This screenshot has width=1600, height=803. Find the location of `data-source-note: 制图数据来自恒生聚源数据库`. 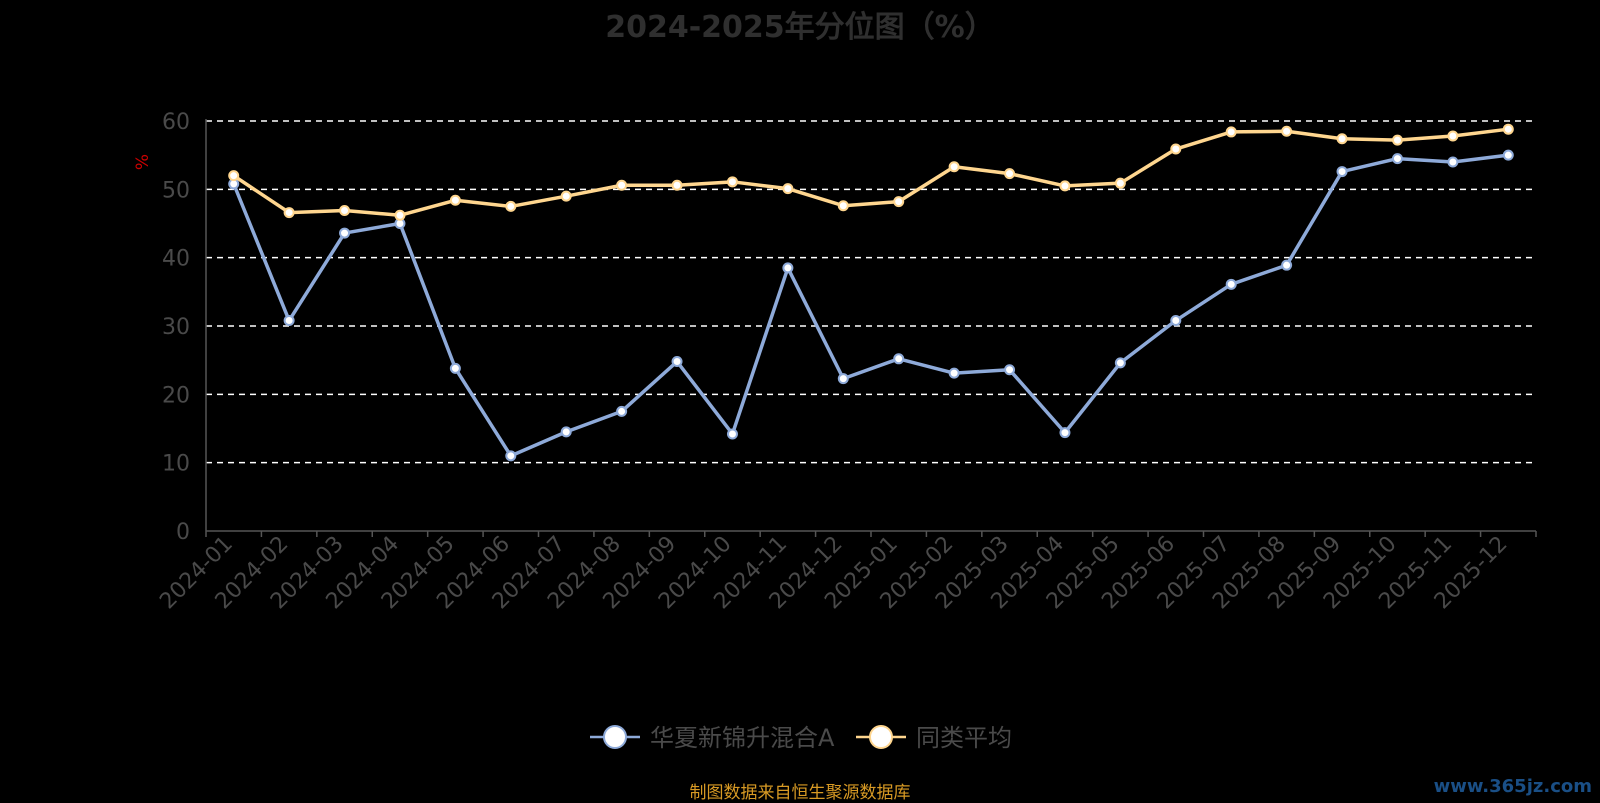

data-source-note: 制图数据来自恒生聚源数据库 is located at coordinates (800, 793).